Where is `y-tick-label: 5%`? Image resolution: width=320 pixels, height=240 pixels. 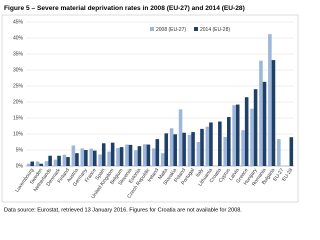
y-tick-label: 5% is located at coordinates (20, 150).